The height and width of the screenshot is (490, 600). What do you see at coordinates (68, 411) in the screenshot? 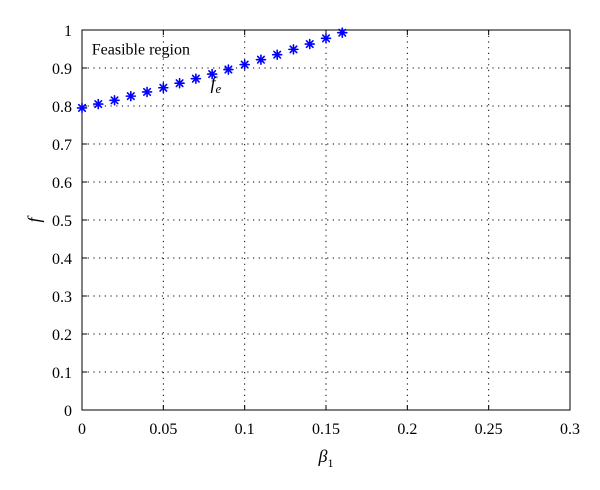
I see `y-tick-label: 0` at bounding box center [68, 411].